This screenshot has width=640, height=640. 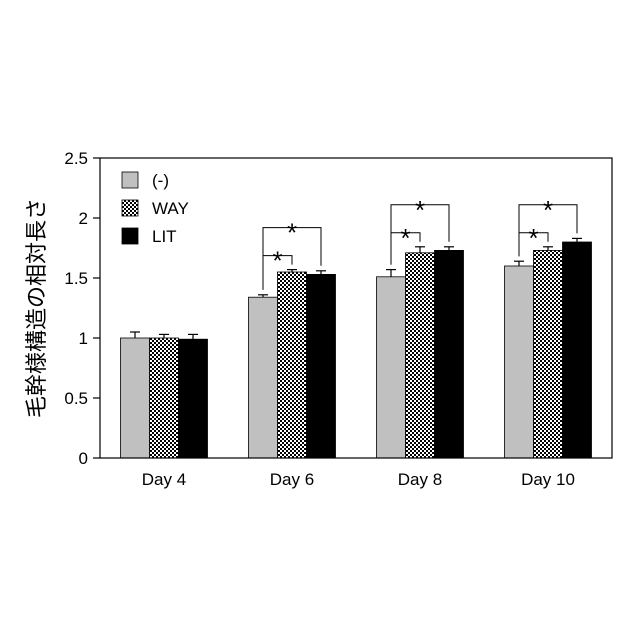 What do you see at coordinates (76, 158) in the screenshot?
I see `y-tick-label: 2.5` at bounding box center [76, 158].